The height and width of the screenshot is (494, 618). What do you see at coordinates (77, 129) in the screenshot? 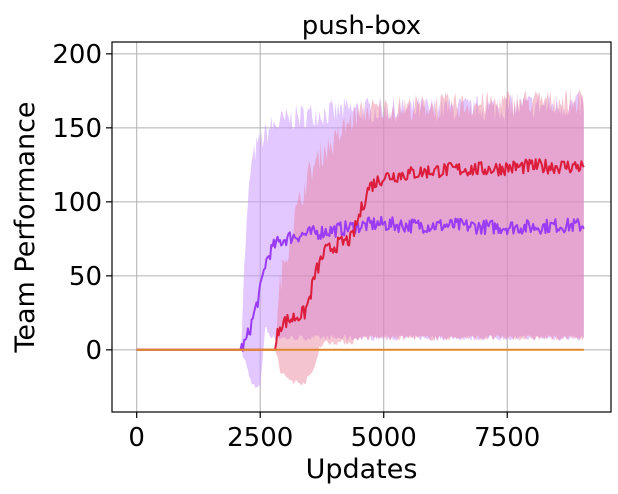
I see `y-tick-label: 150` at bounding box center [77, 129].